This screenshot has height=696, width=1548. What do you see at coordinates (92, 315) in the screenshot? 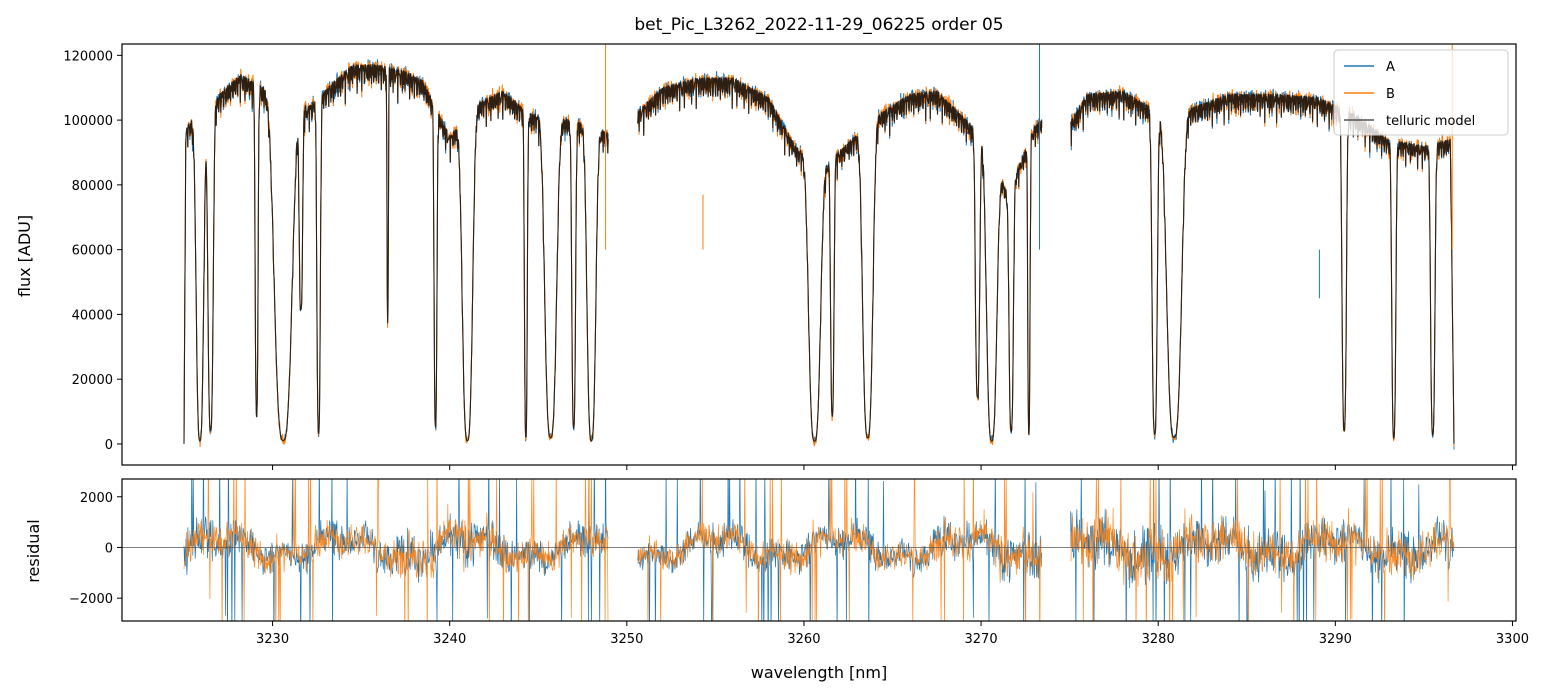
I see `flux-y-tick-label: 40000` at bounding box center [92, 315].